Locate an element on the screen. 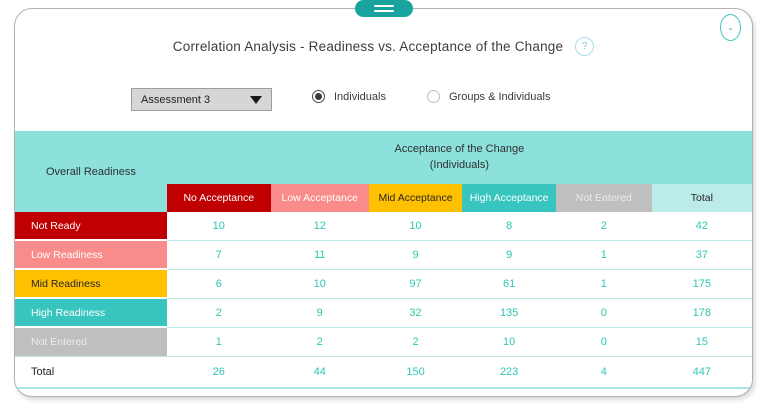  col-header-low-acceptance: Low Acceptance is located at coordinates (319, 198).